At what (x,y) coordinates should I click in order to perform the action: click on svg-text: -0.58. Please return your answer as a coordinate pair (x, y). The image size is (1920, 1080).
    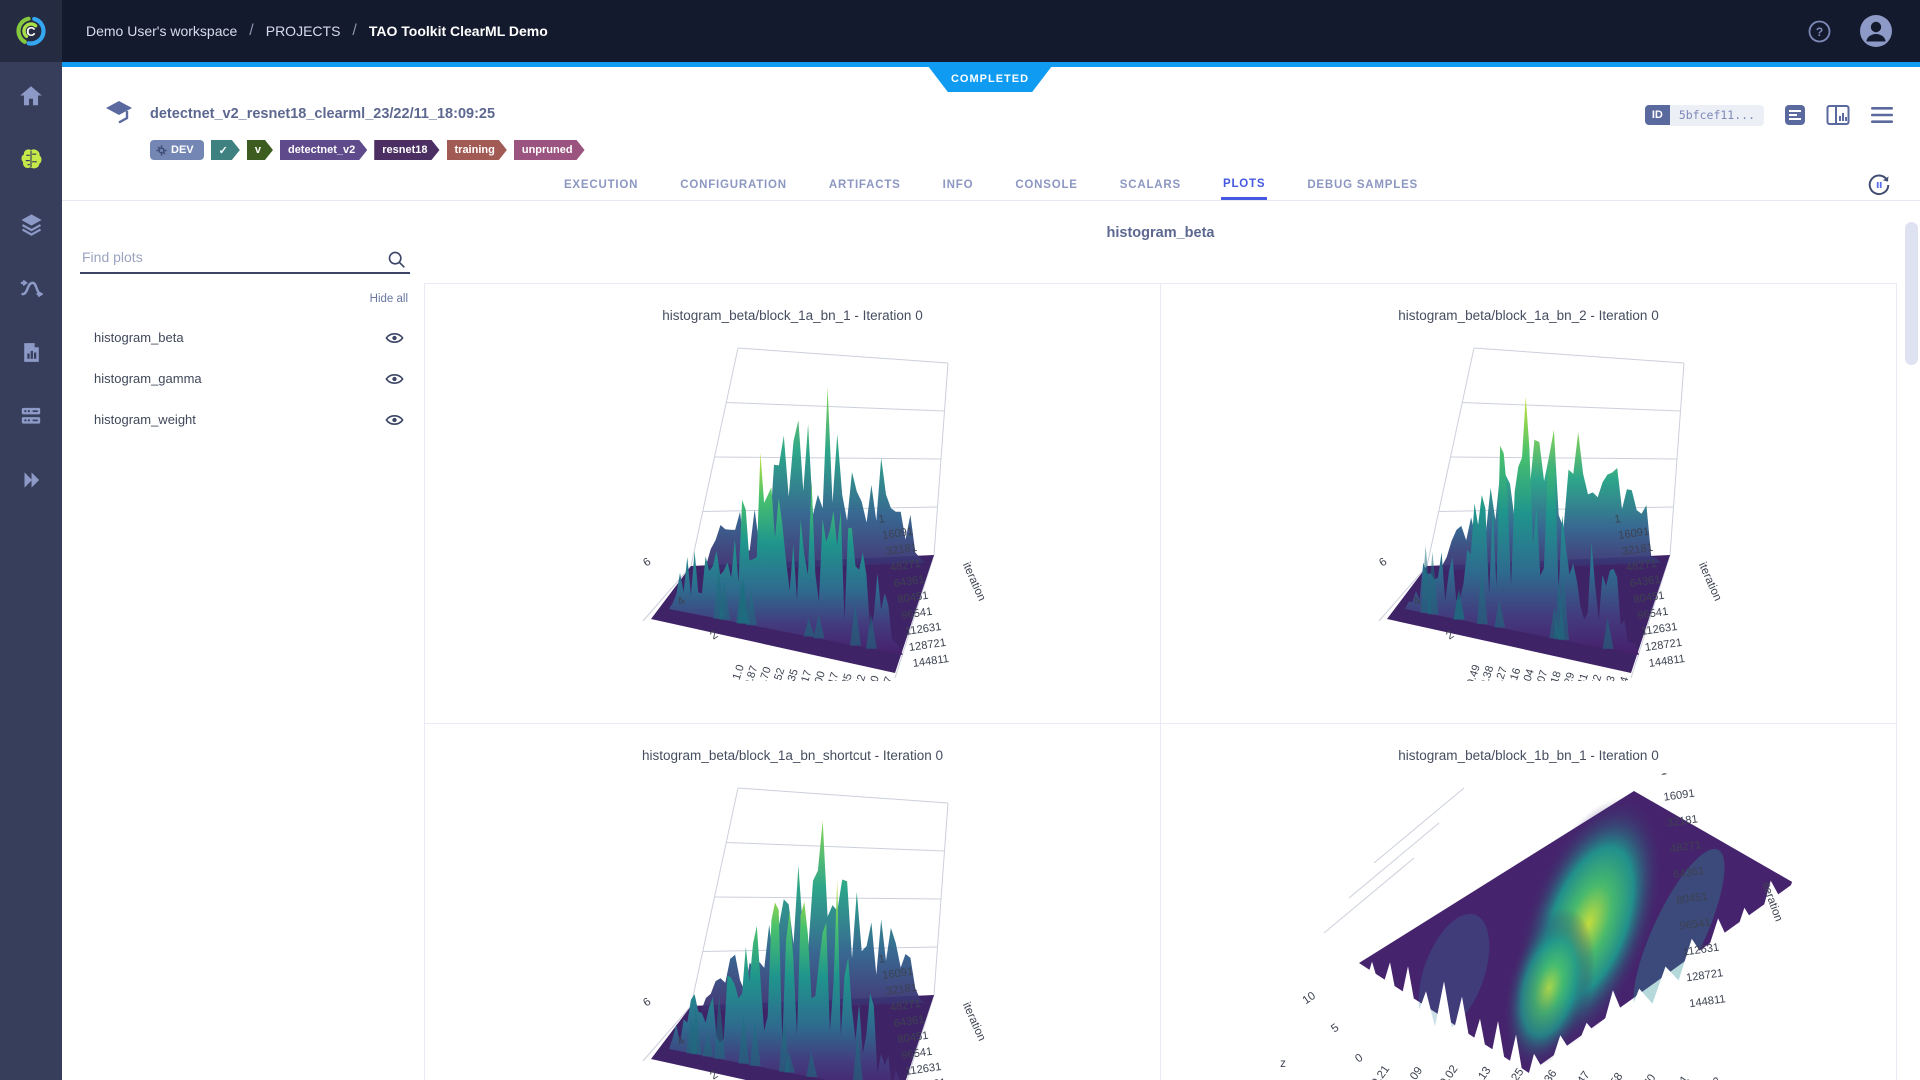
    Looking at the image, I should click on (1612, 1075).